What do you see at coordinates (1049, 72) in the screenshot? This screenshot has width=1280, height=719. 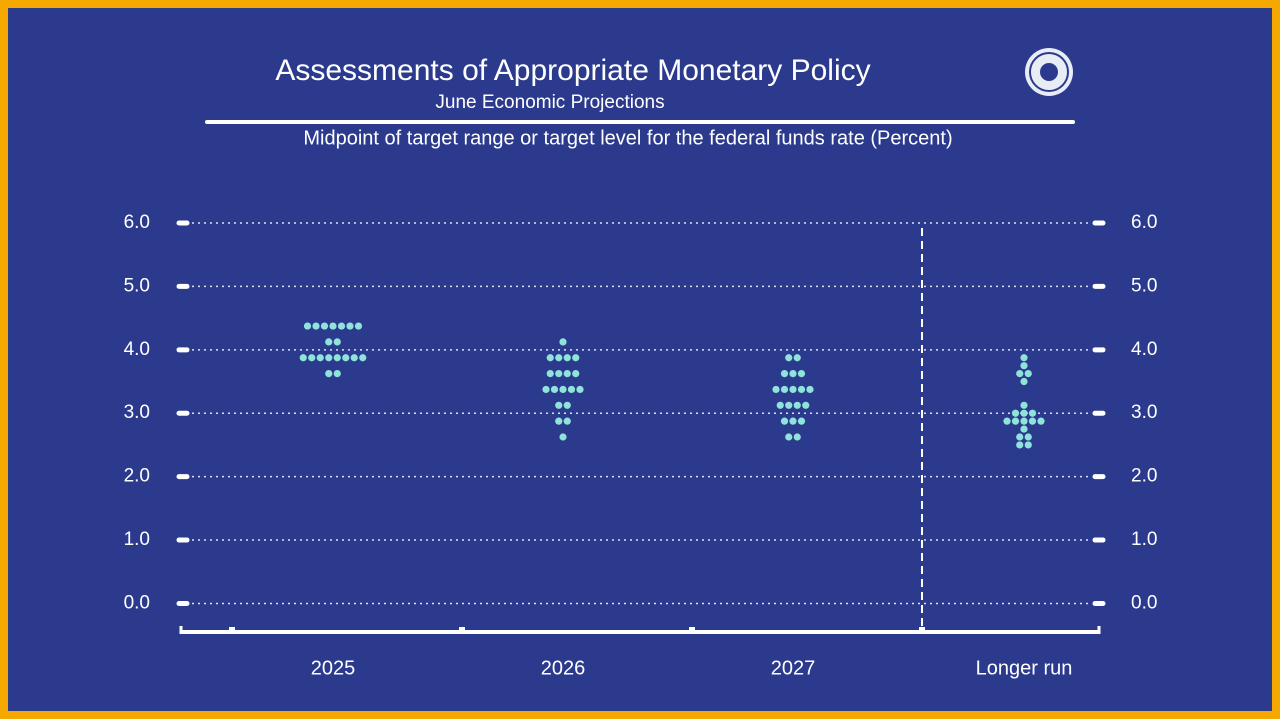 I see `seal` at bounding box center [1049, 72].